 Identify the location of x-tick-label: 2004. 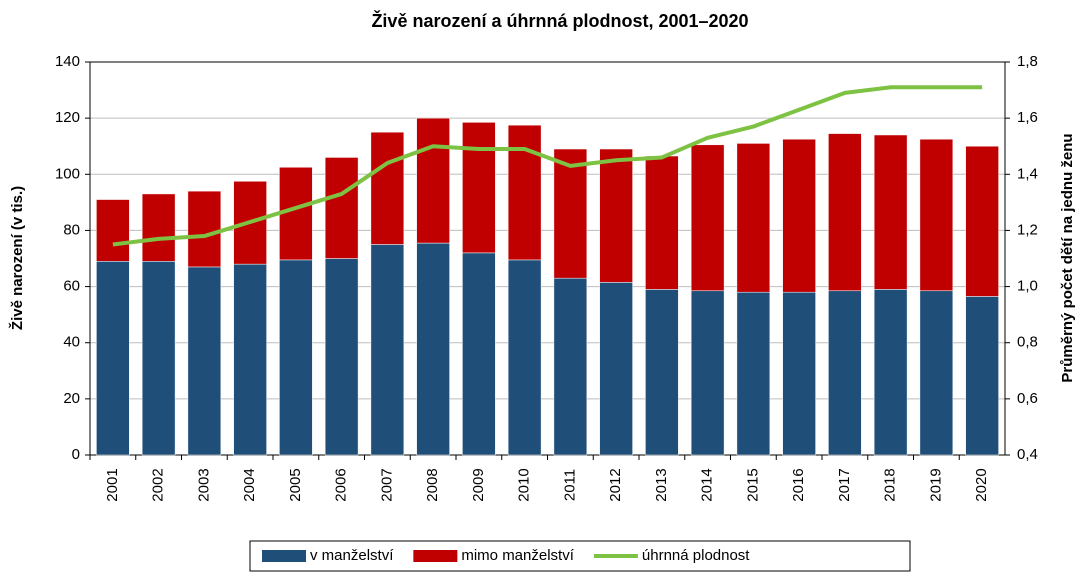
(249, 484).